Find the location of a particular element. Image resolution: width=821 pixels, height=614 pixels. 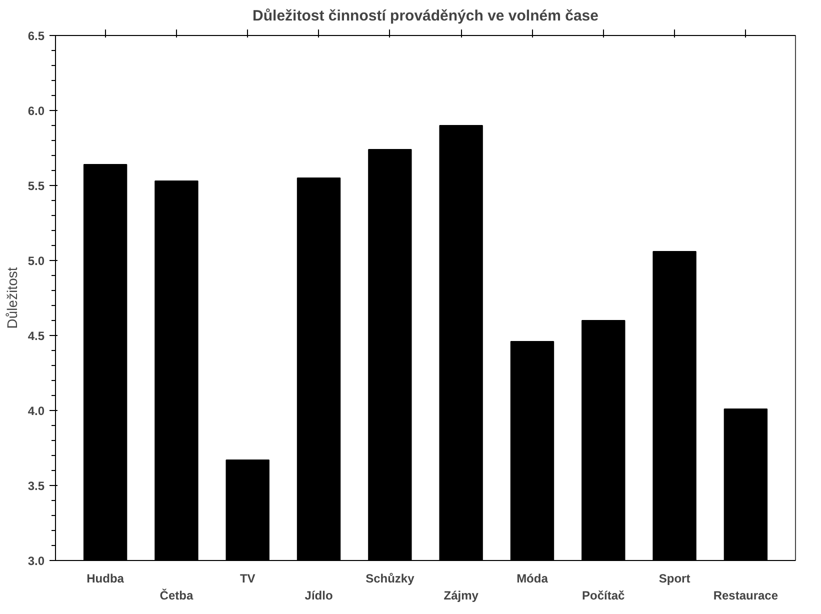

y-tick-label: 4.0 is located at coordinates (36, 411).